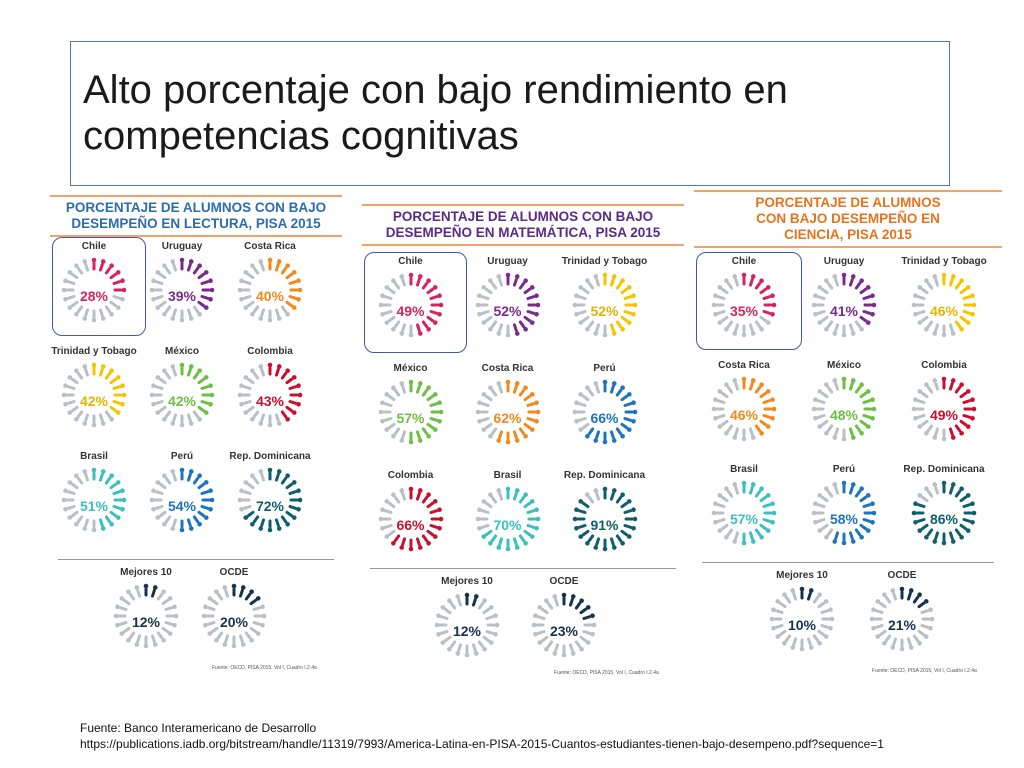 The width and height of the screenshot is (1024, 768). I want to click on country-ring-costa-rica: Costa Rica 46%, so click(744, 415).